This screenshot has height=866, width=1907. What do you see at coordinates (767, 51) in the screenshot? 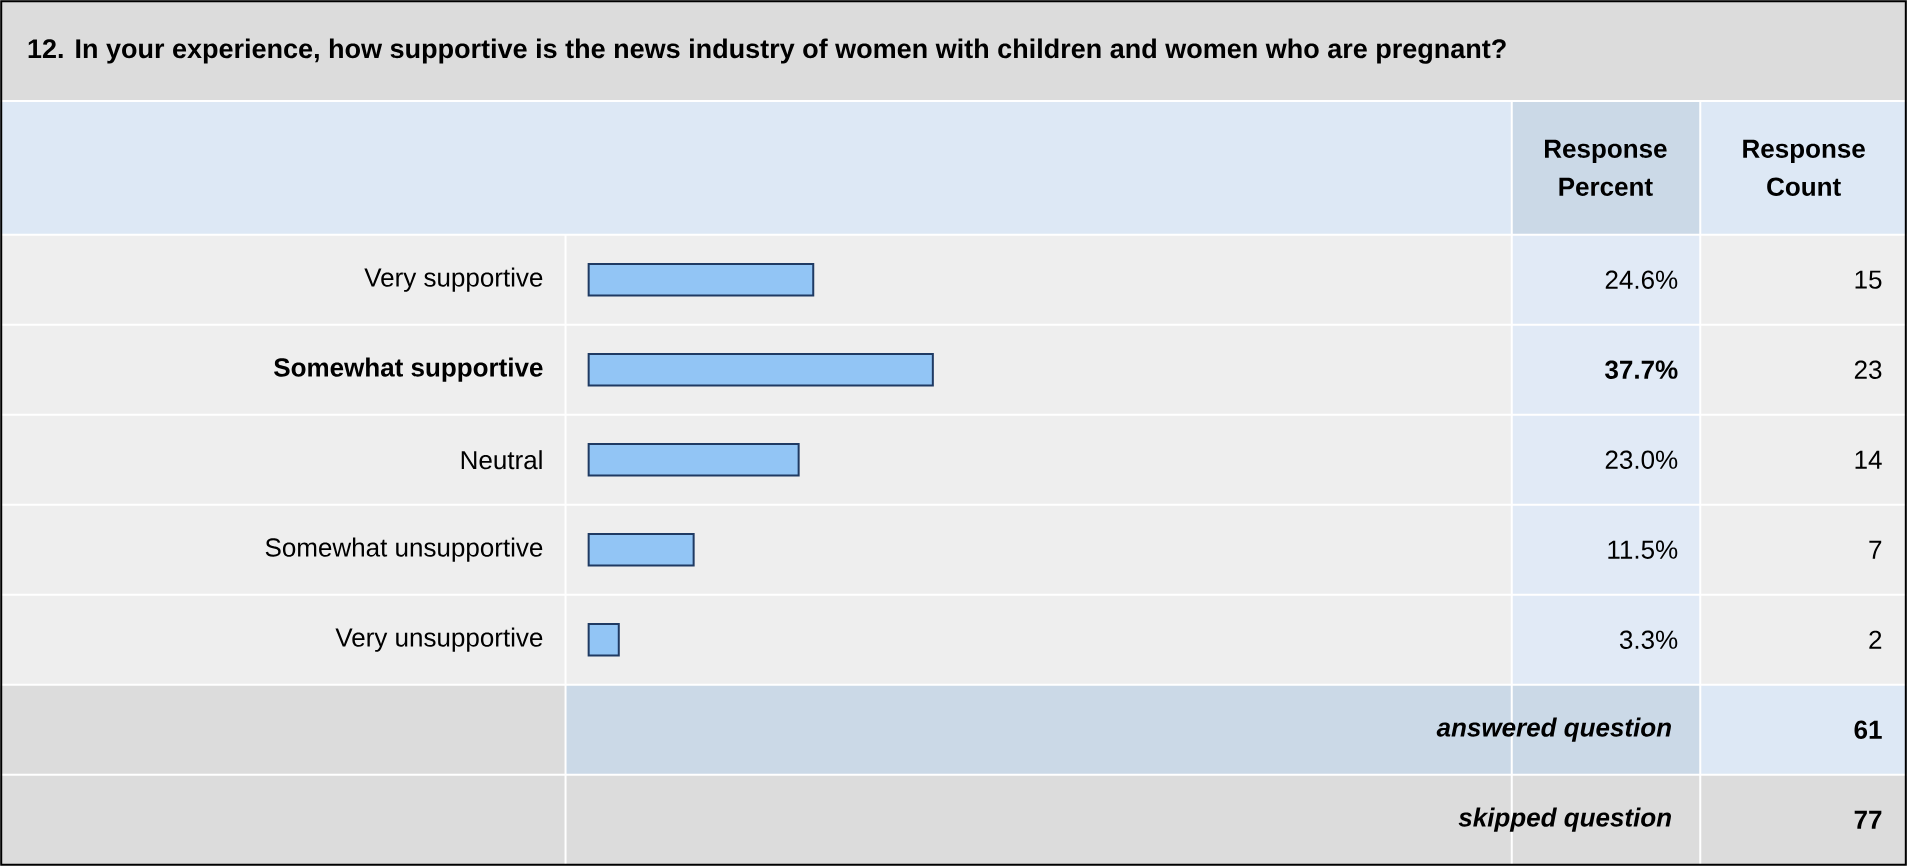
I see `chart-title: 12. In your experience, how supportive is the news industry of women with children and women who are pregnant?` at bounding box center [767, 51].